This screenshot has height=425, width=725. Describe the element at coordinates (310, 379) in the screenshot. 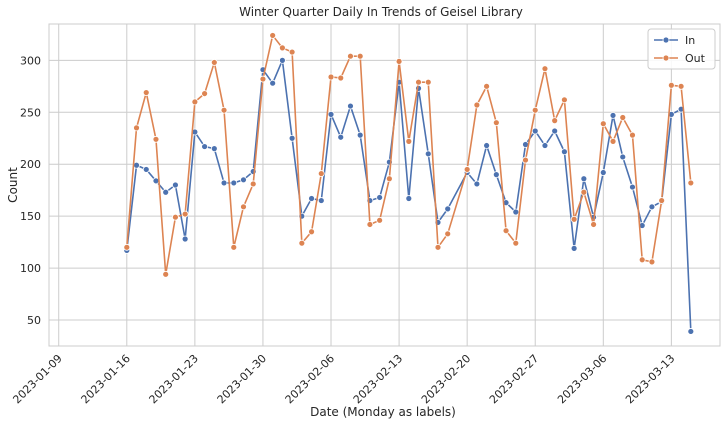

I see `x-tick-label: 2023-02-06` at that location.